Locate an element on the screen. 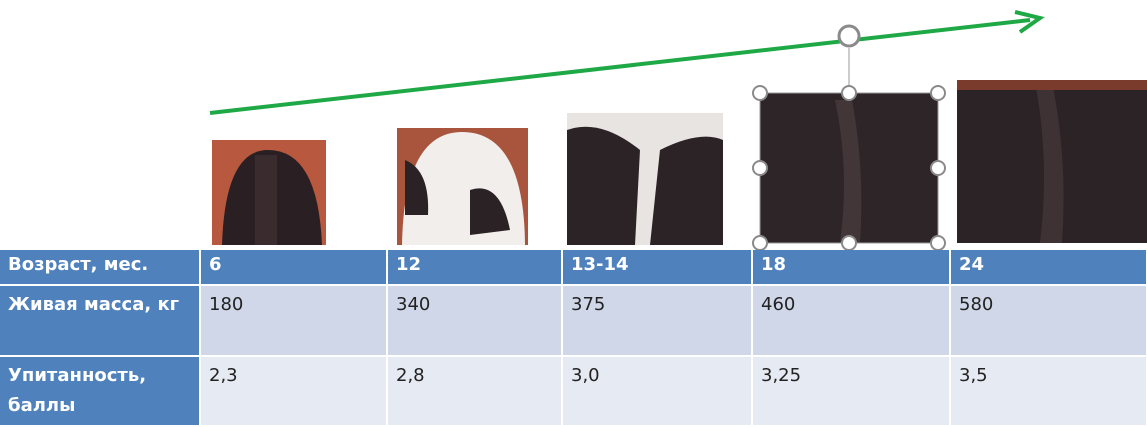  cell: 6 is located at coordinates (294, 268).